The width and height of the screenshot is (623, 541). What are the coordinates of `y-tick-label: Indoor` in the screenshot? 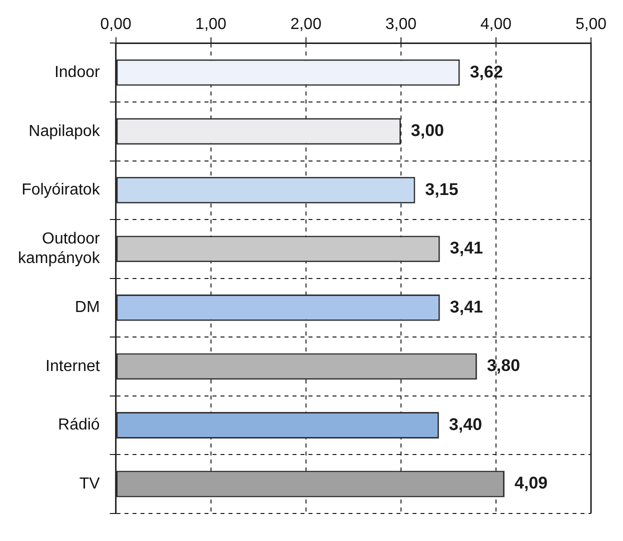 It's located at (77, 72).